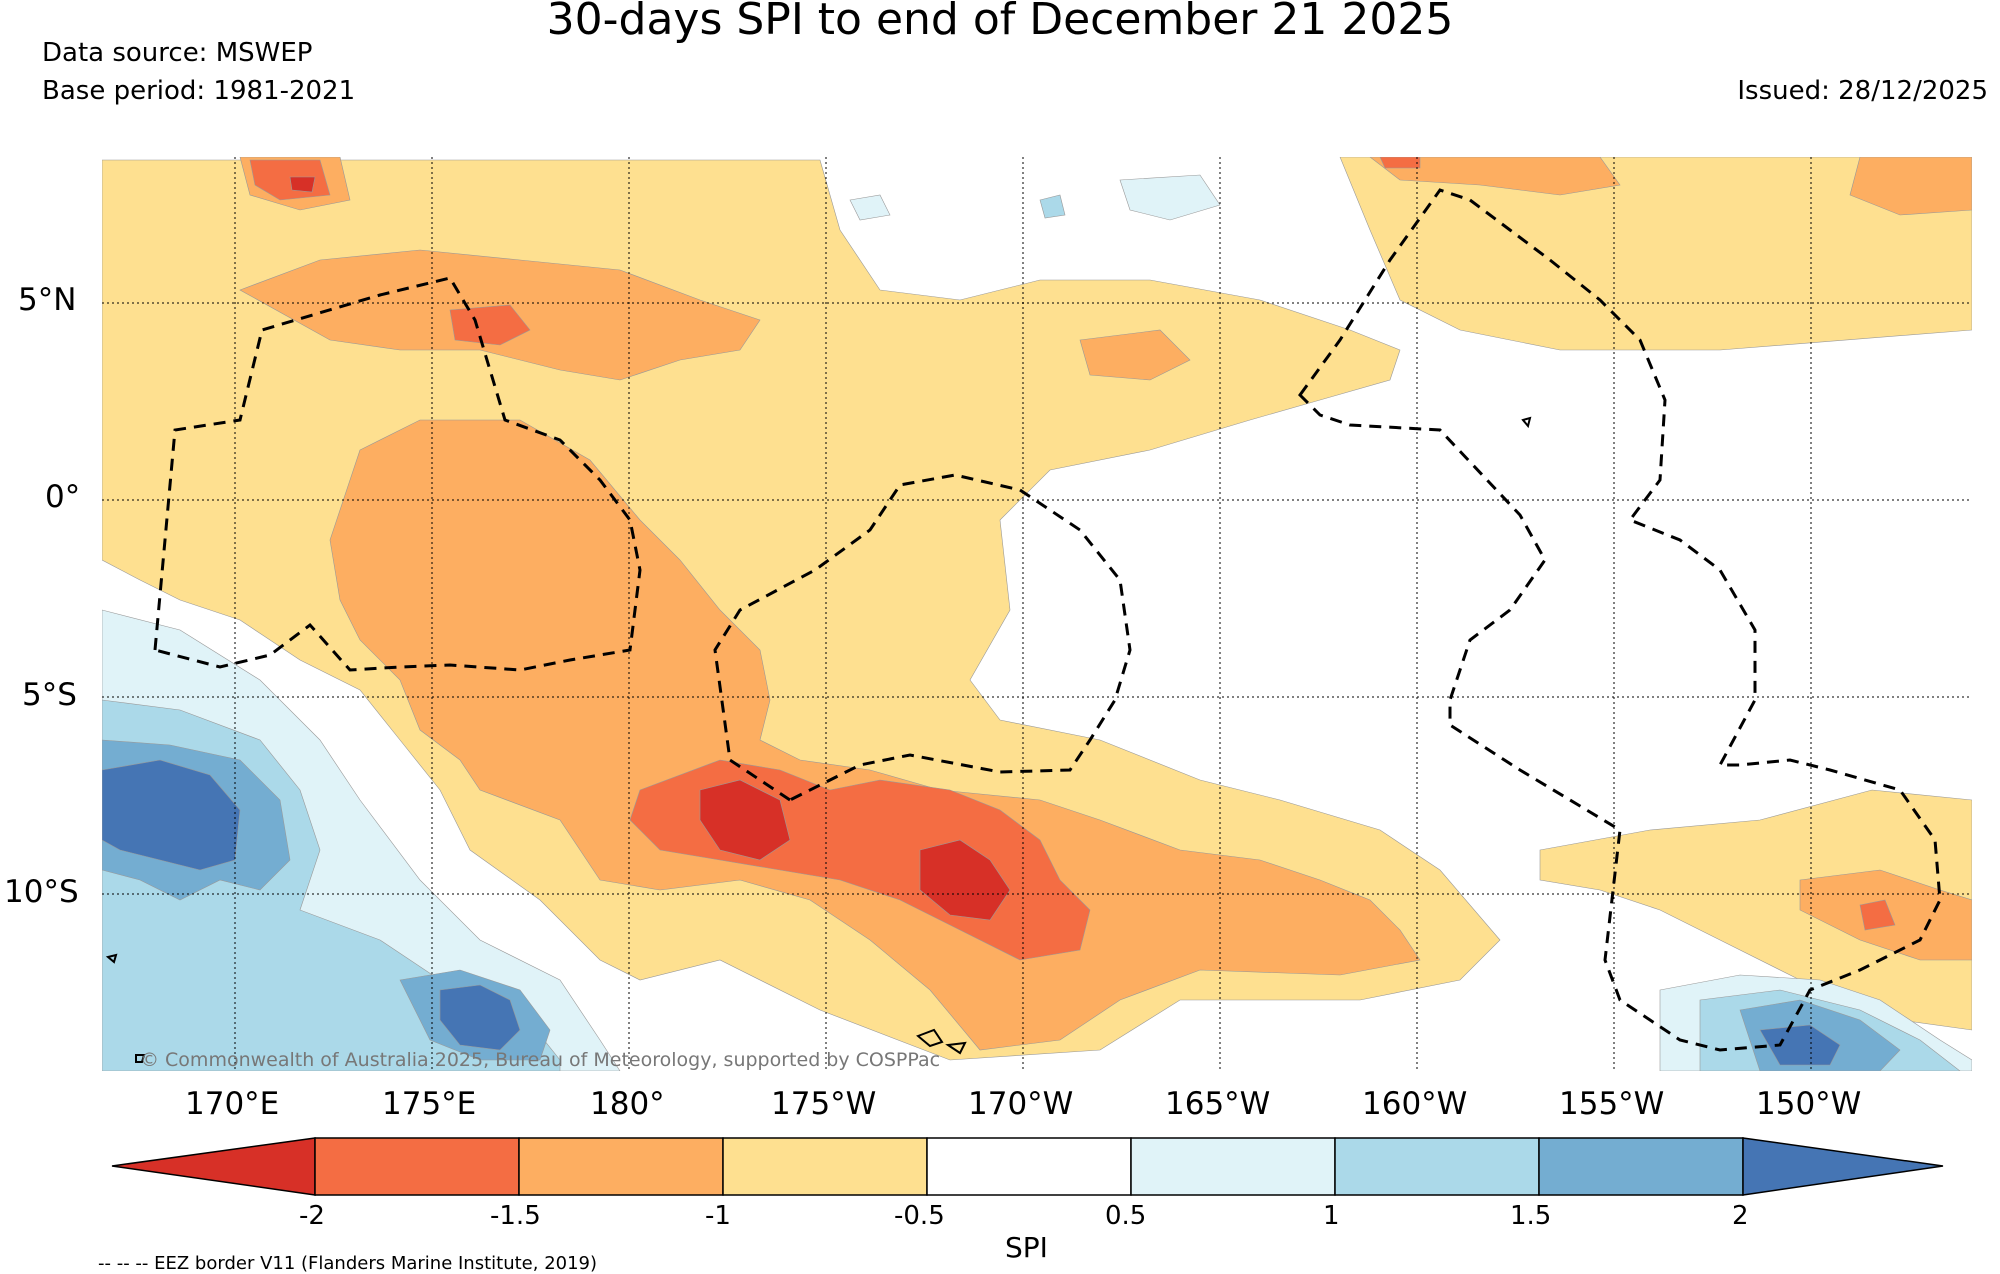  Describe the element at coordinates (718, 1216) in the screenshot. I see `colorbar-tick: -1` at that location.